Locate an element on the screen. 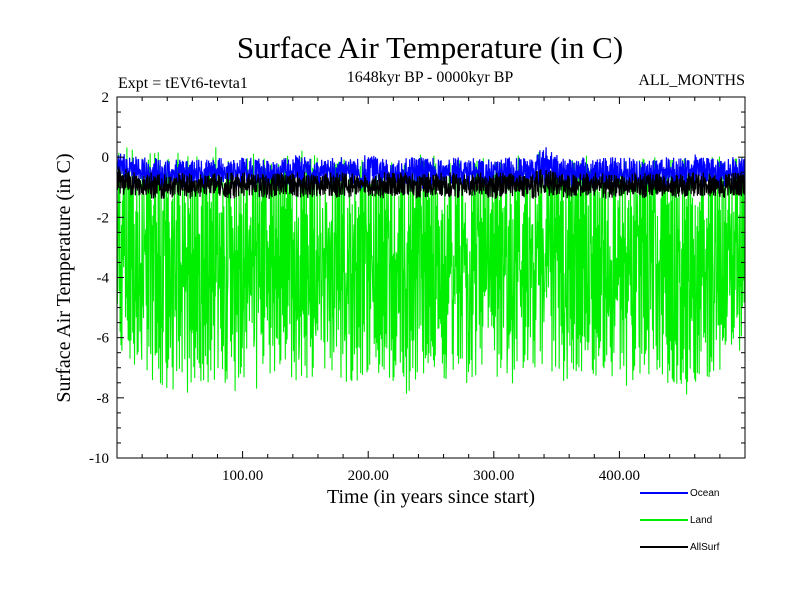 Image resolution: width=800 pixels, height=600 pixels. months-label: ALL_MONTHS is located at coordinates (691, 80).